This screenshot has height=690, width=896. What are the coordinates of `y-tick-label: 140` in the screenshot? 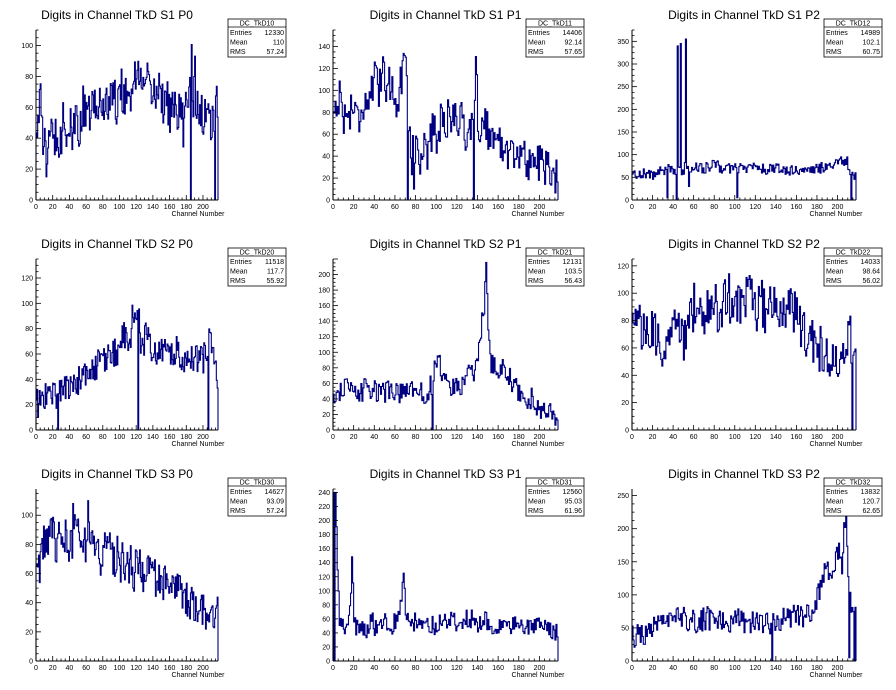 It's located at (324, 563).